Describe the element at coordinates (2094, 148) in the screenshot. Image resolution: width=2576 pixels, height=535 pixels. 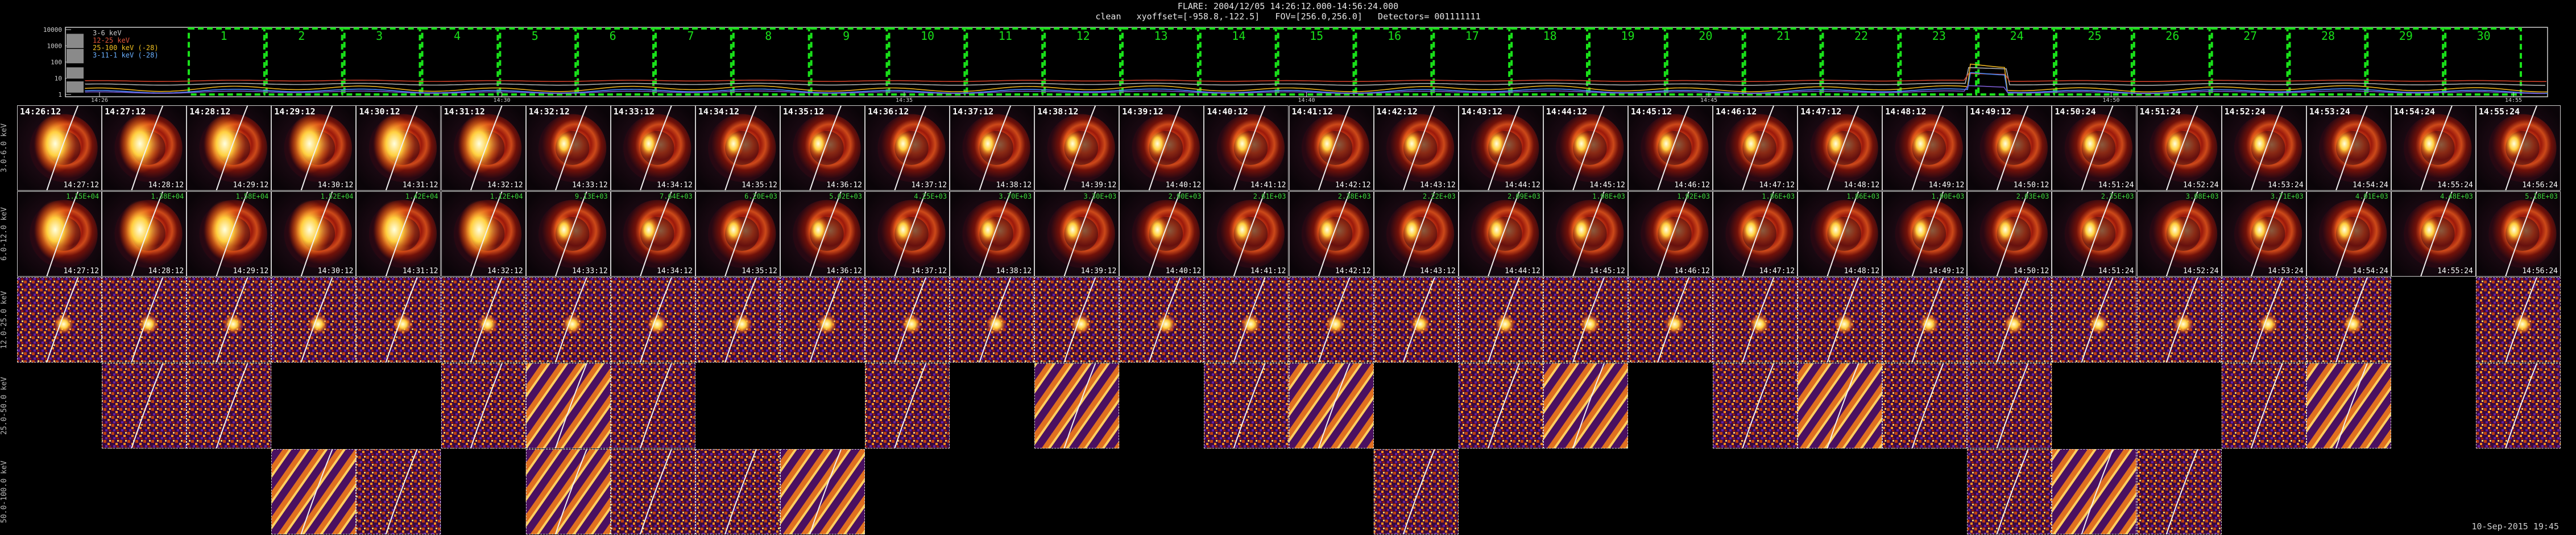
I see `image-tile: 14:50:24 14:51:24` at that location.